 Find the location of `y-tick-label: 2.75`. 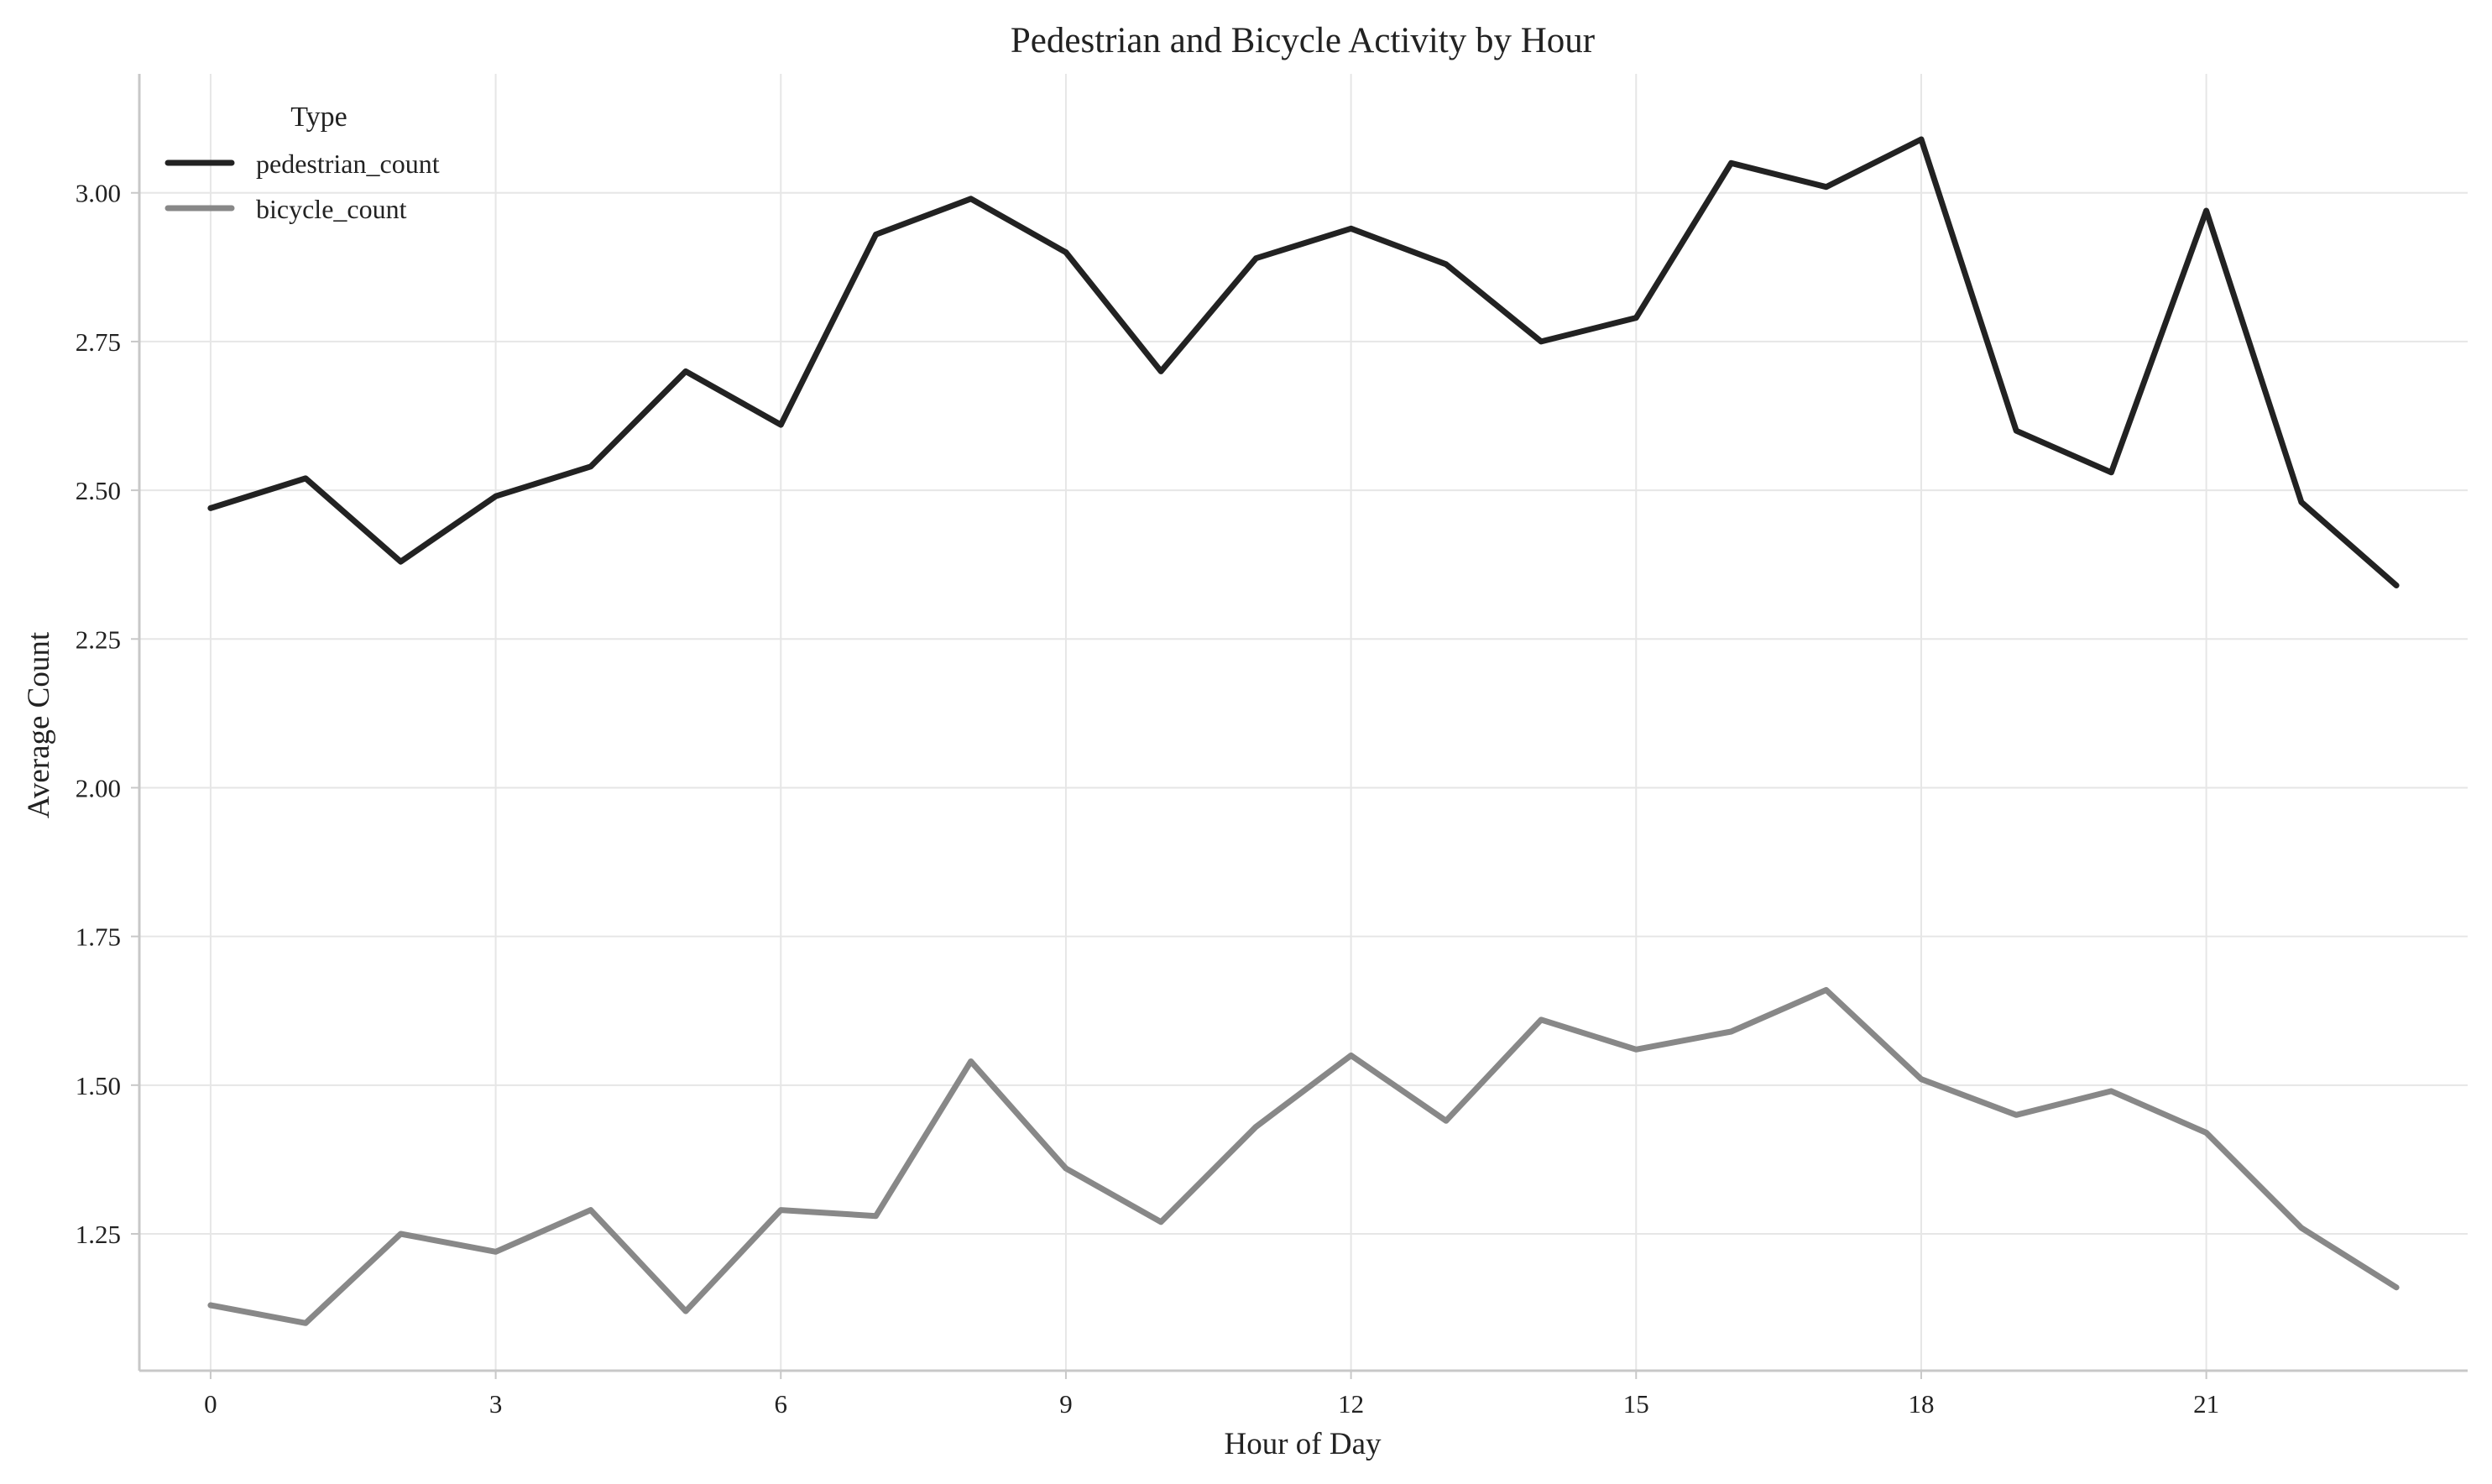

y-tick-label: 2.75 is located at coordinates (98, 342).